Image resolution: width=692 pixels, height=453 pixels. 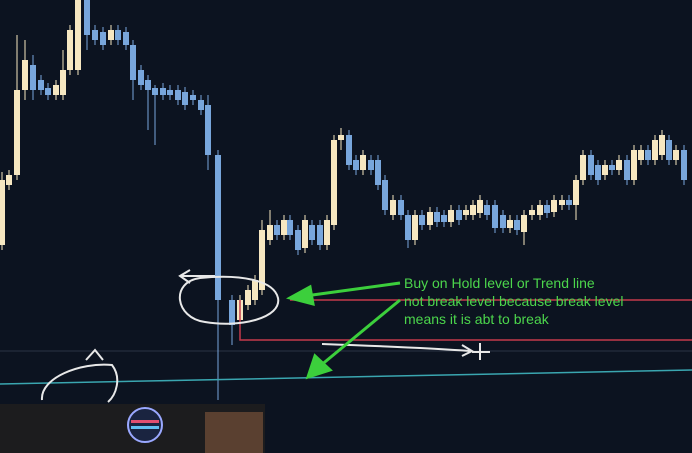 I want to click on annotation-text: not break level because break level, so click(x=513, y=301).